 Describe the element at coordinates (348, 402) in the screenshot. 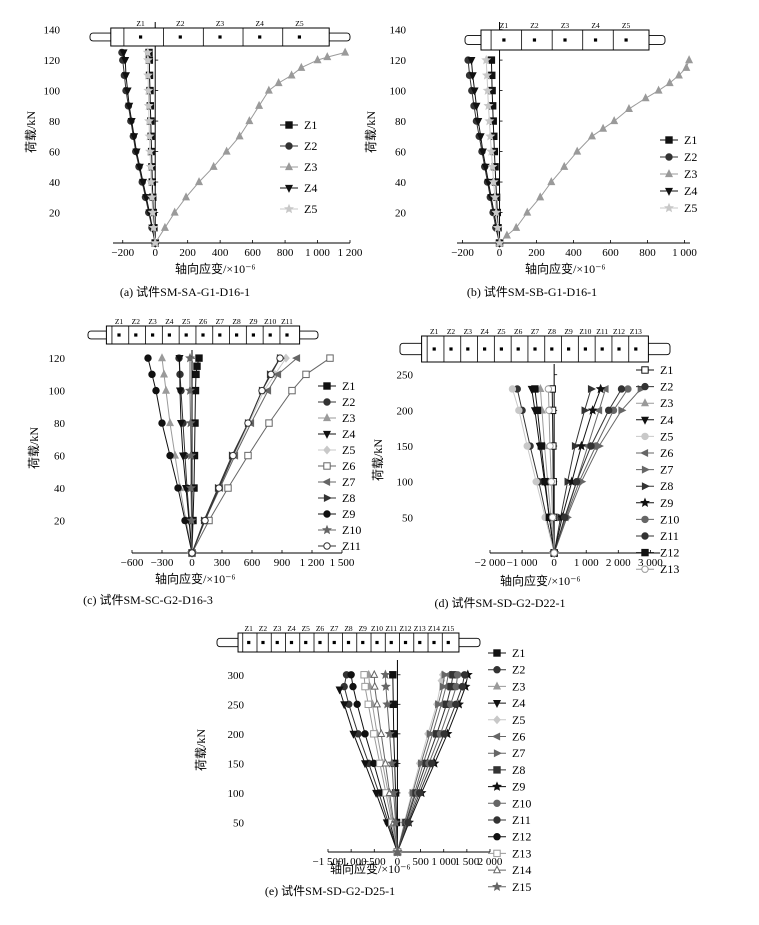

I see `legend-label: Z2` at that location.